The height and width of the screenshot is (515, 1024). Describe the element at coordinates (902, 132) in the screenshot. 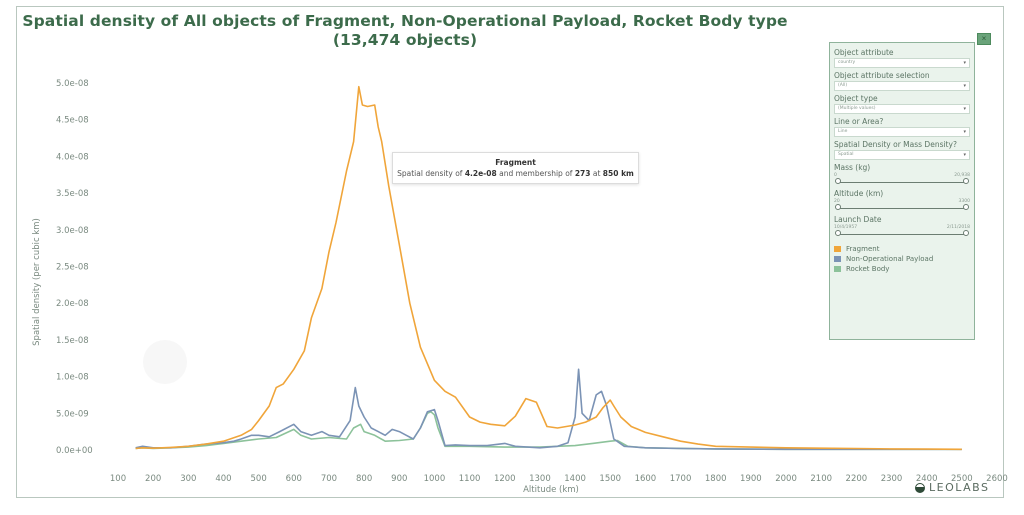

I see `line-or-area-dropdown: Line ▾` at that location.